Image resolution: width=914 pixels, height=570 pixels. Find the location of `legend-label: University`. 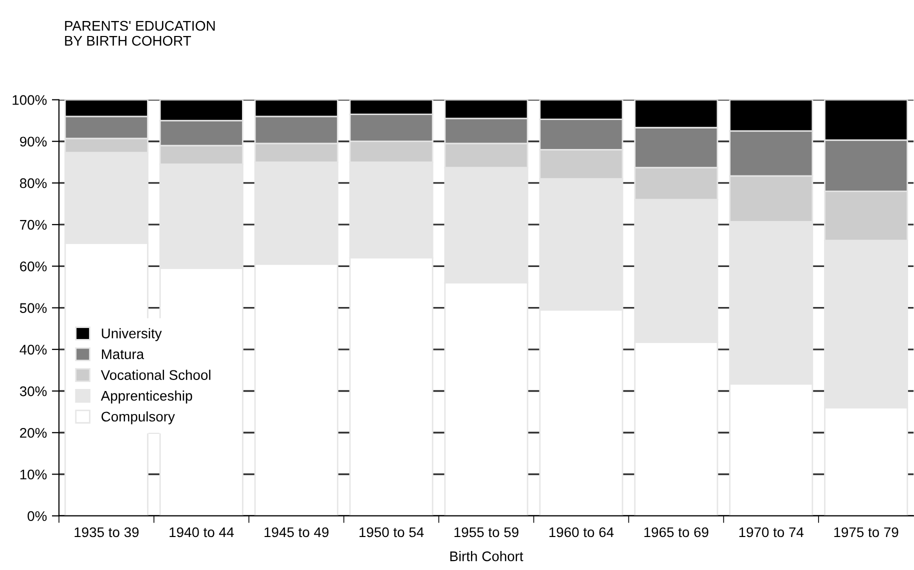

legend-label: University is located at coordinates (132, 335).